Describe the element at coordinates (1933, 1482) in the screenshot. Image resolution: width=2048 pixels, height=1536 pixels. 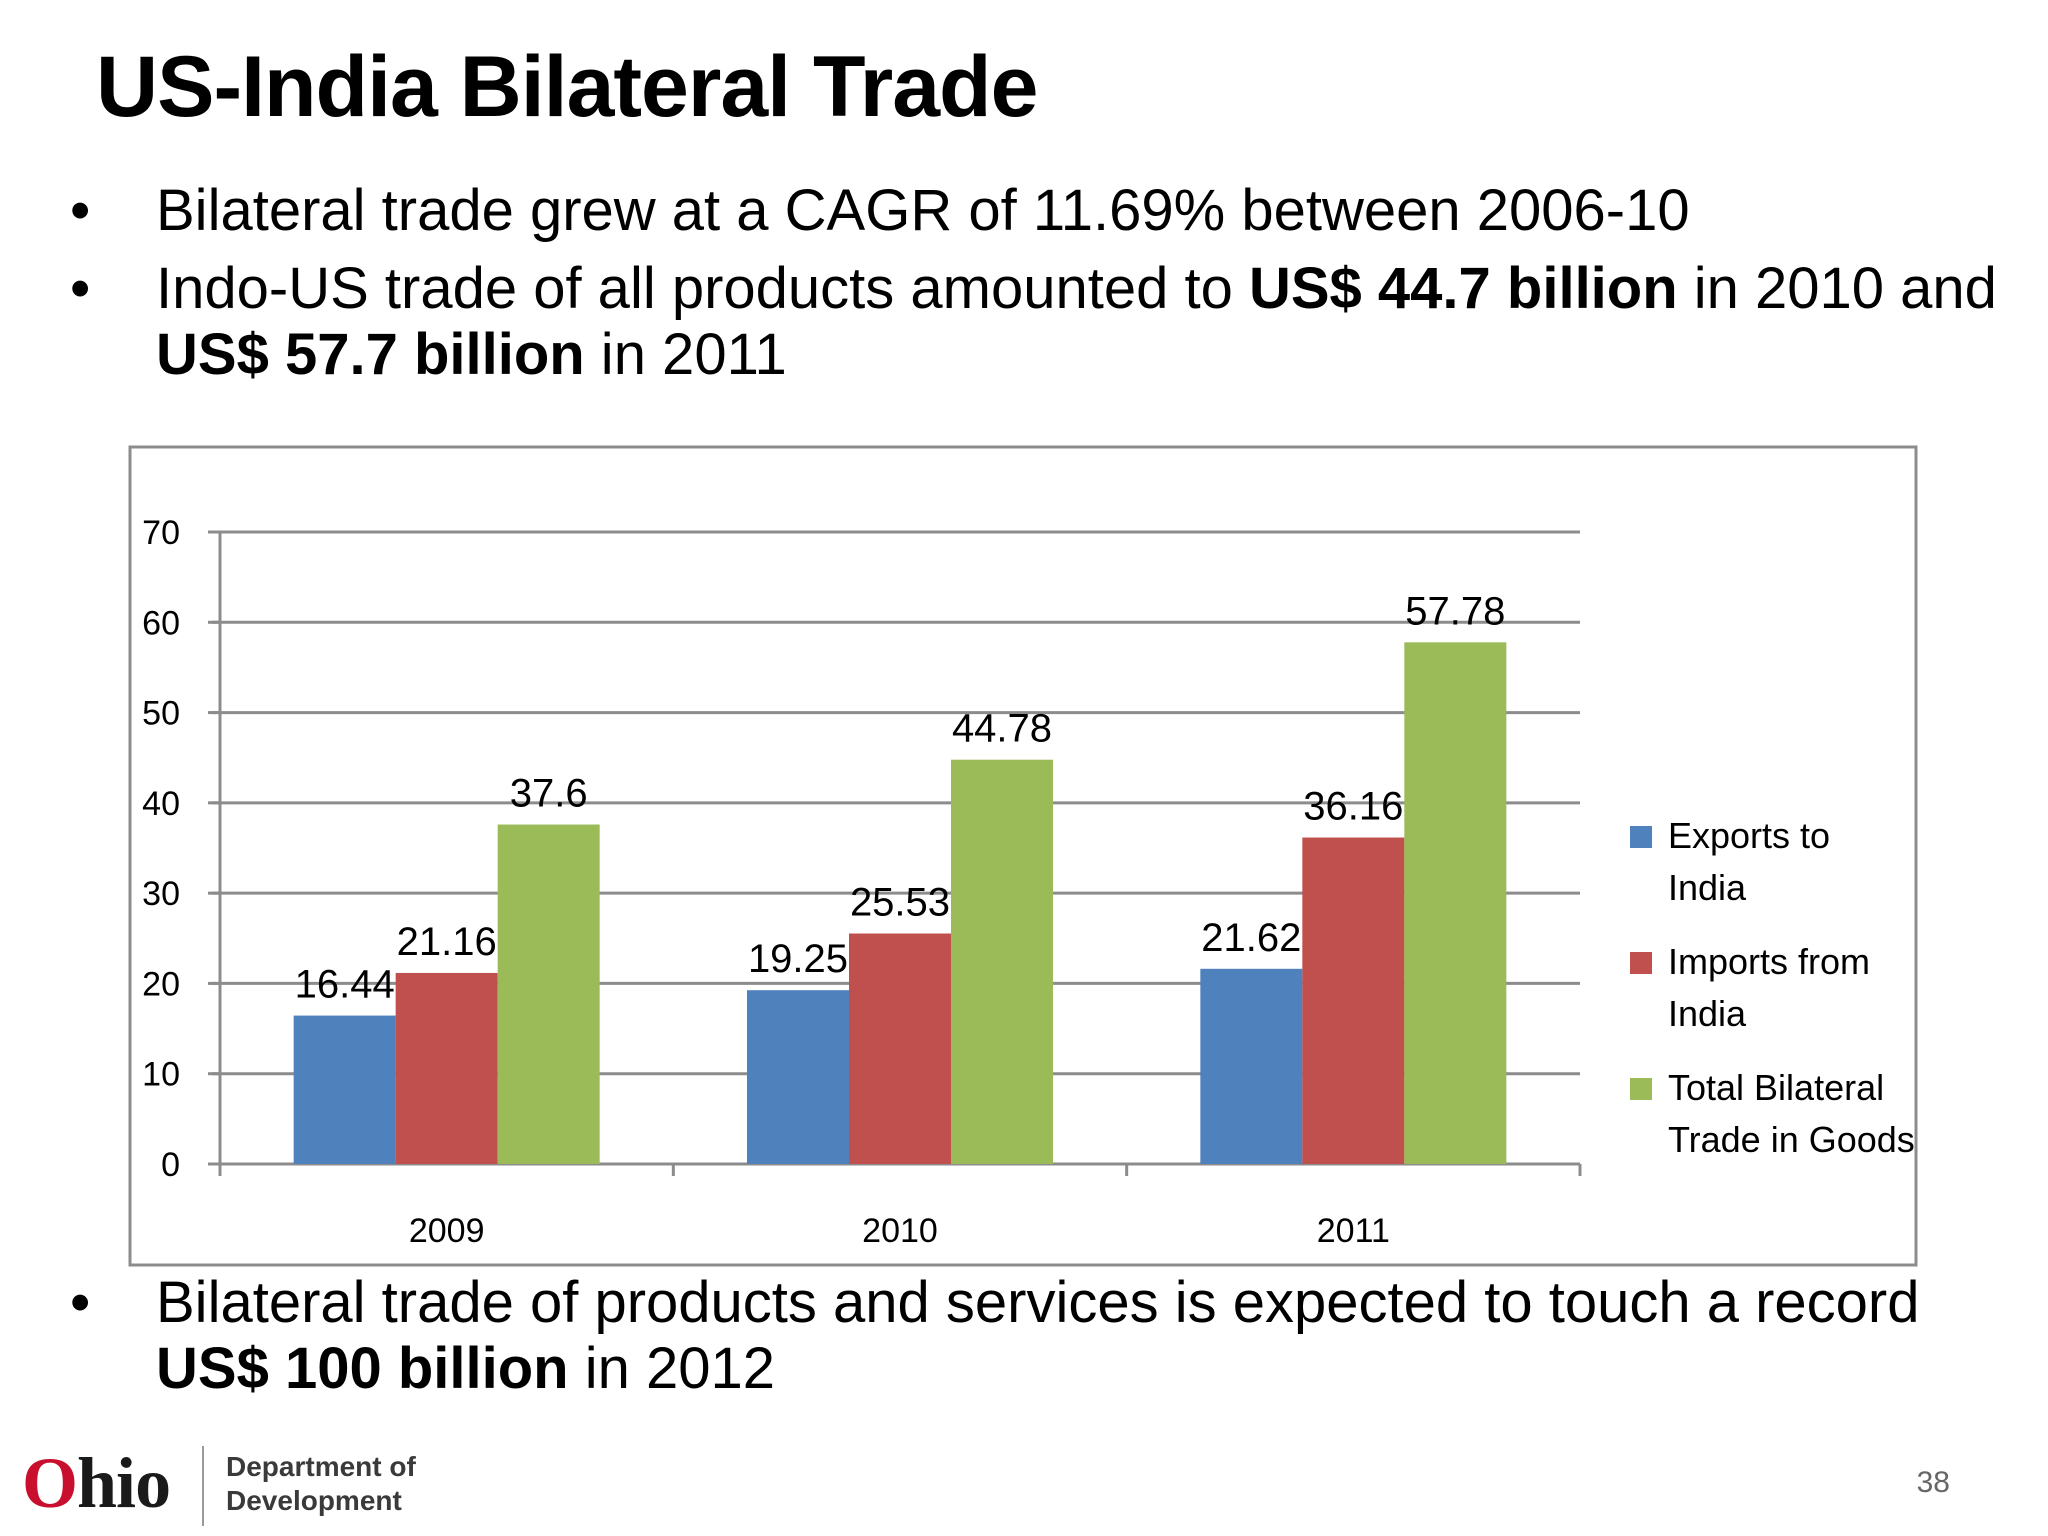
I see `page-number: 38` at that location.